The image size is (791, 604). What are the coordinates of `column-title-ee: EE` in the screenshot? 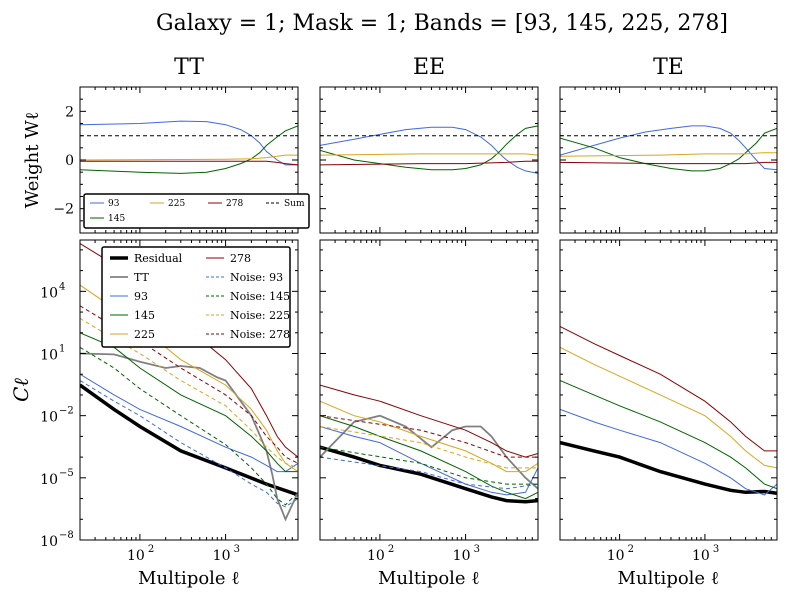 It's located at (429, 67).